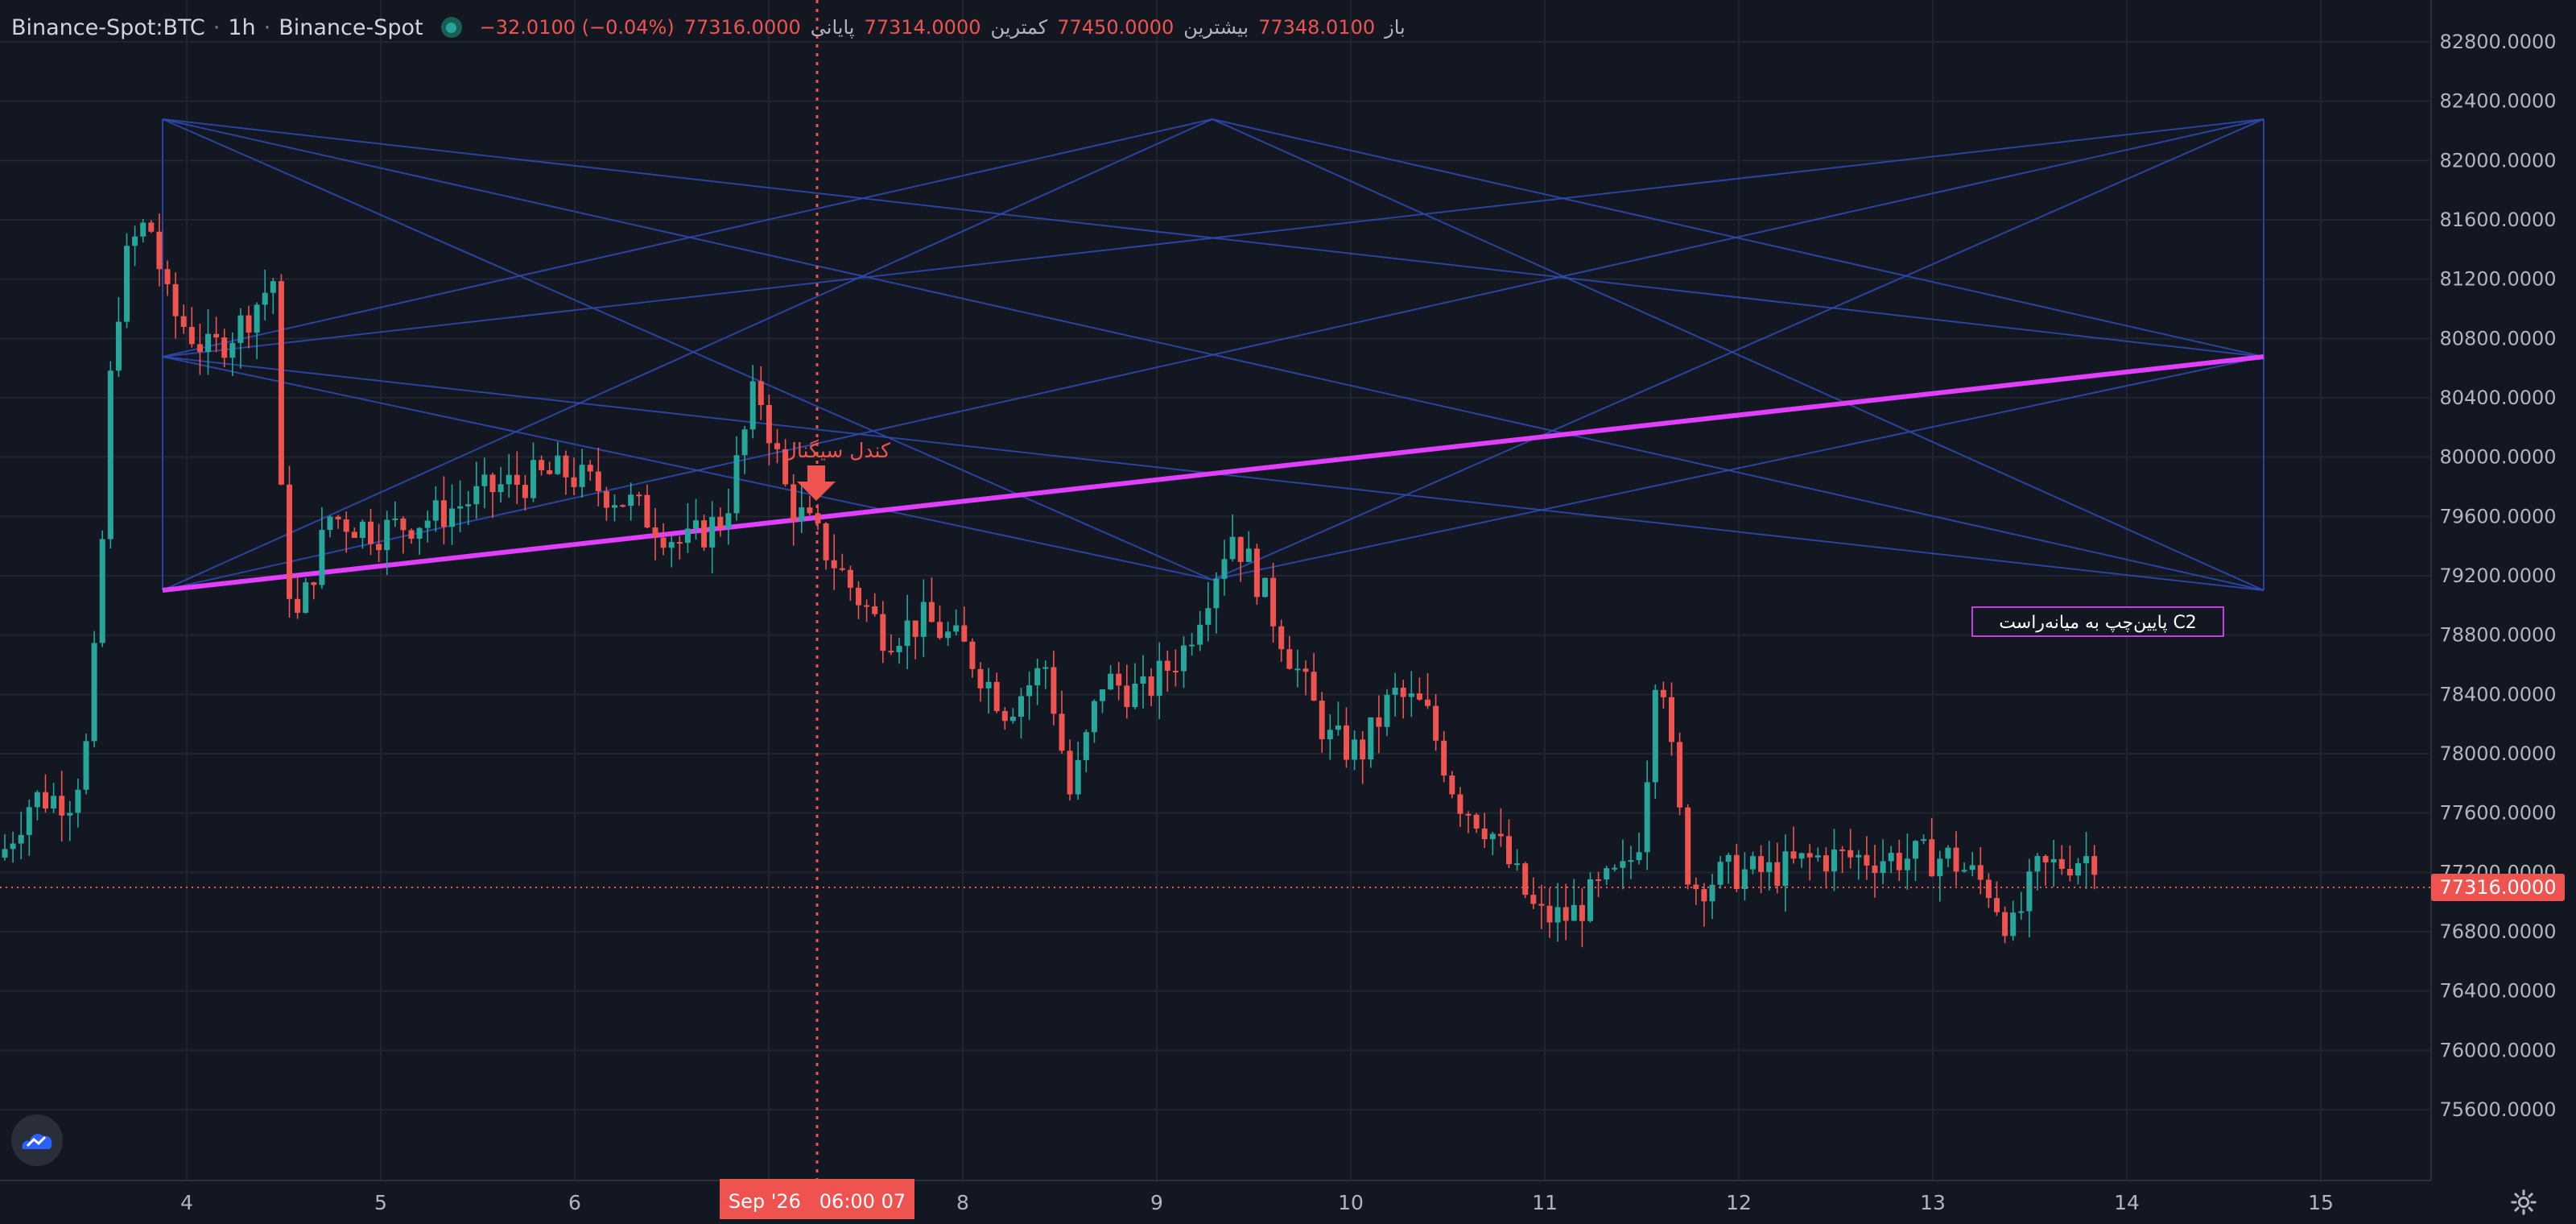 The image size is (2576, 1224). What do you see at coordinates (2498, 887) in the screenshot?
I see `last-price-badge` at bounding box center [2498, 887].